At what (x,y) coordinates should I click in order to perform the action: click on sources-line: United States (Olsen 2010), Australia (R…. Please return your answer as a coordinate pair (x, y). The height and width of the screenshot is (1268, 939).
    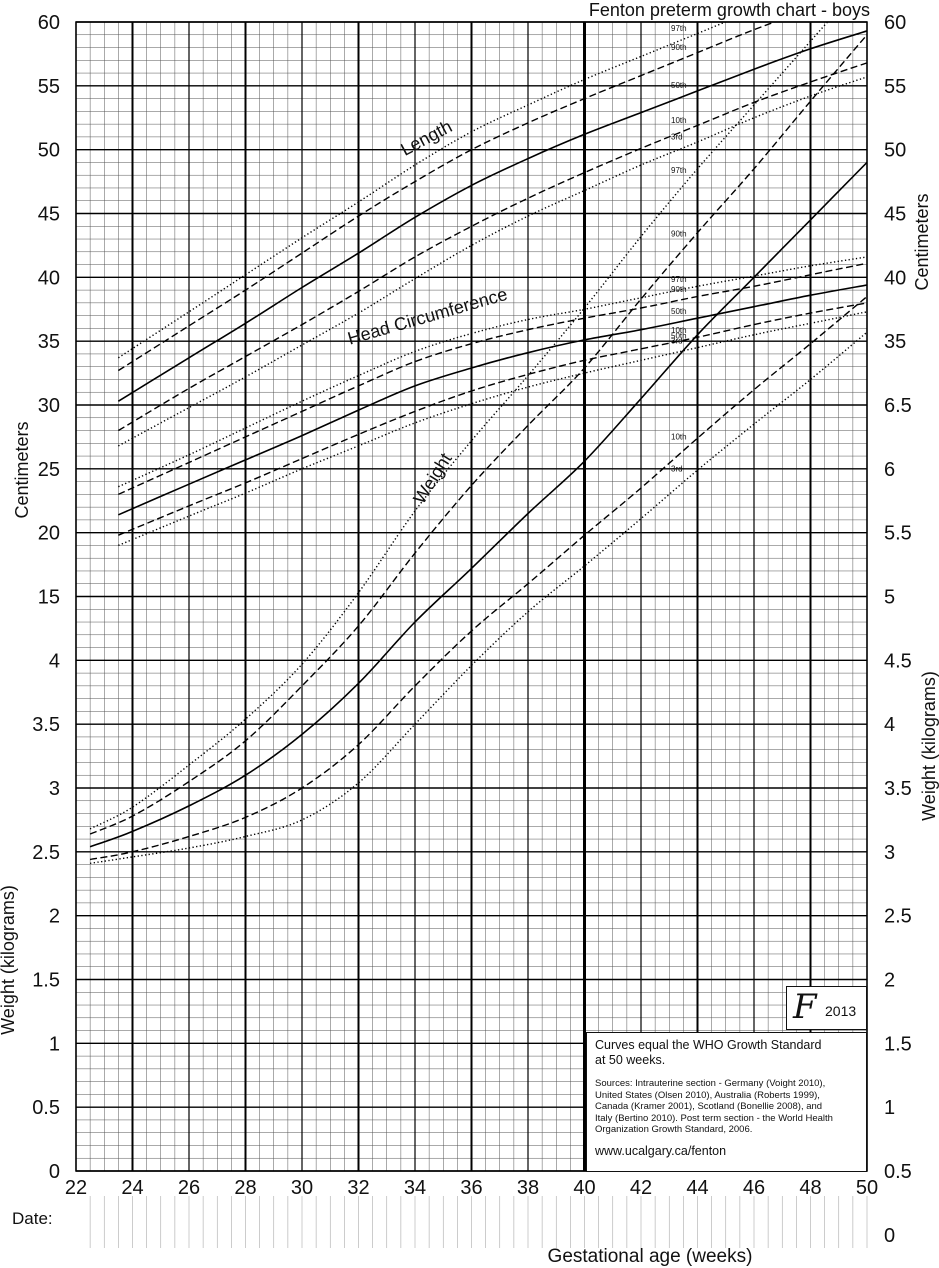
    Looking at the image, I should click on (707, 1095).